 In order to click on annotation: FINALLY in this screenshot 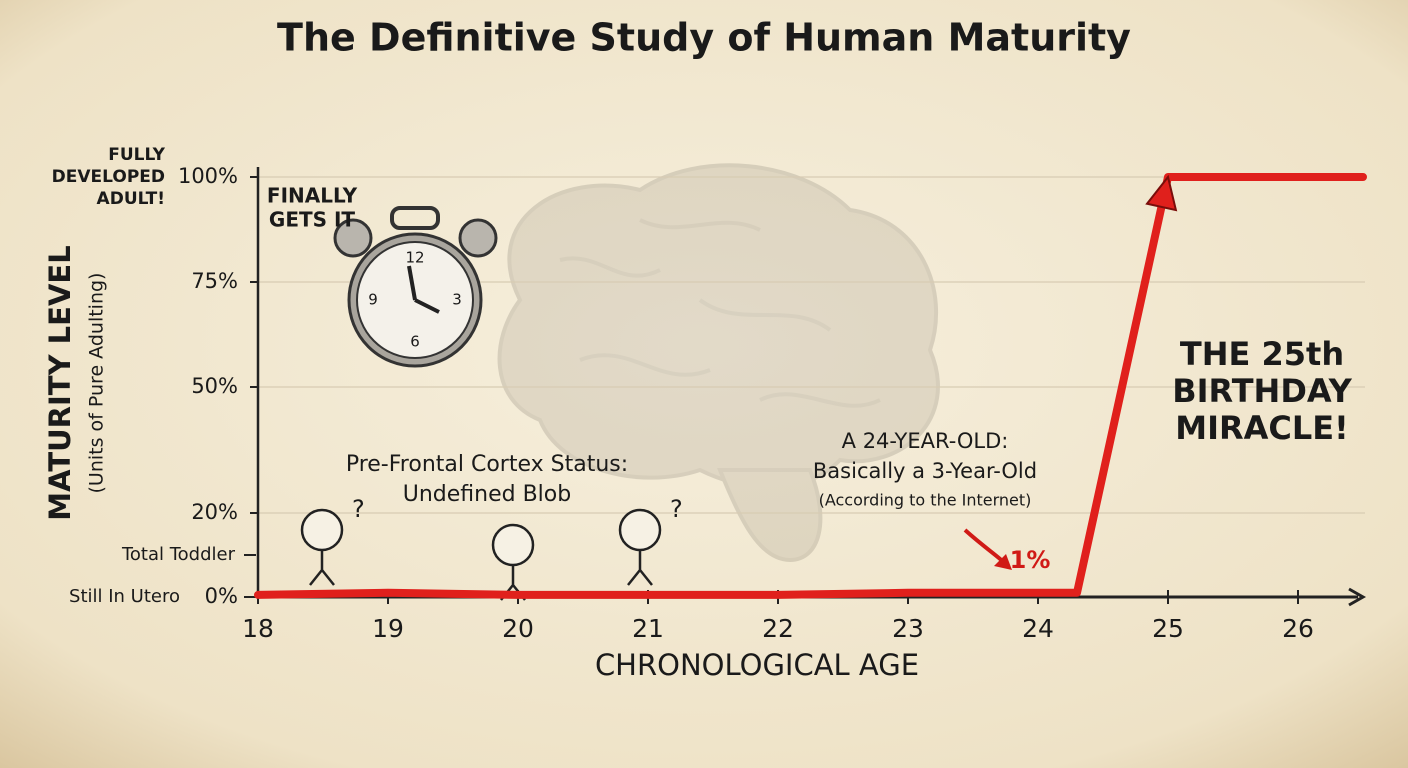, I will do `click(312, 196)`.